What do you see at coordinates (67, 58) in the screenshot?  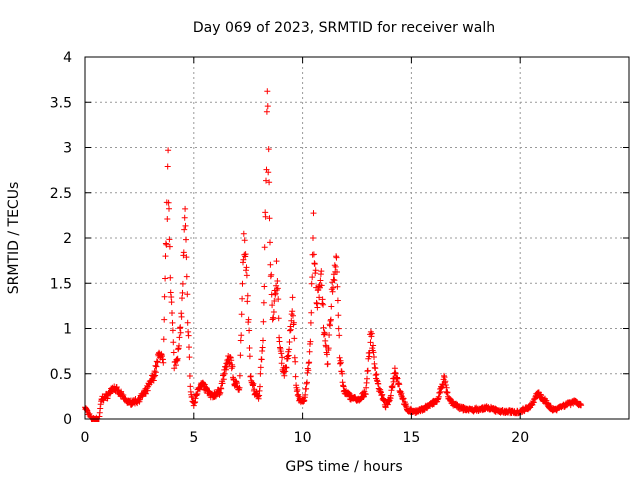 I see `y-tick-label: 4` at bounding box center [67, 58].